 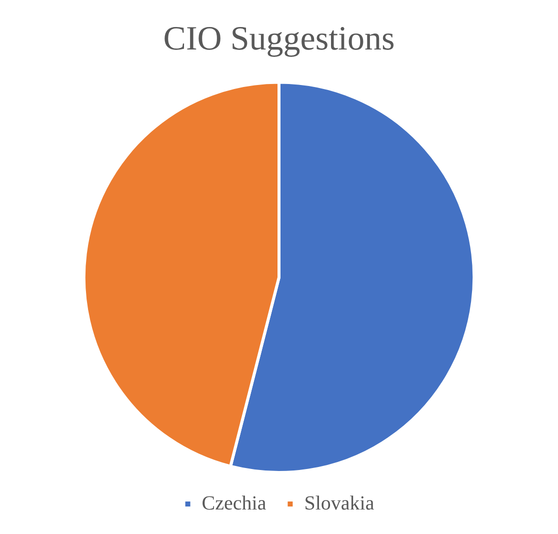 What do you see at coordinates (234, 503) in the screenshot?
I see `legend-label: Czechia` at bounding box center [234, 503].